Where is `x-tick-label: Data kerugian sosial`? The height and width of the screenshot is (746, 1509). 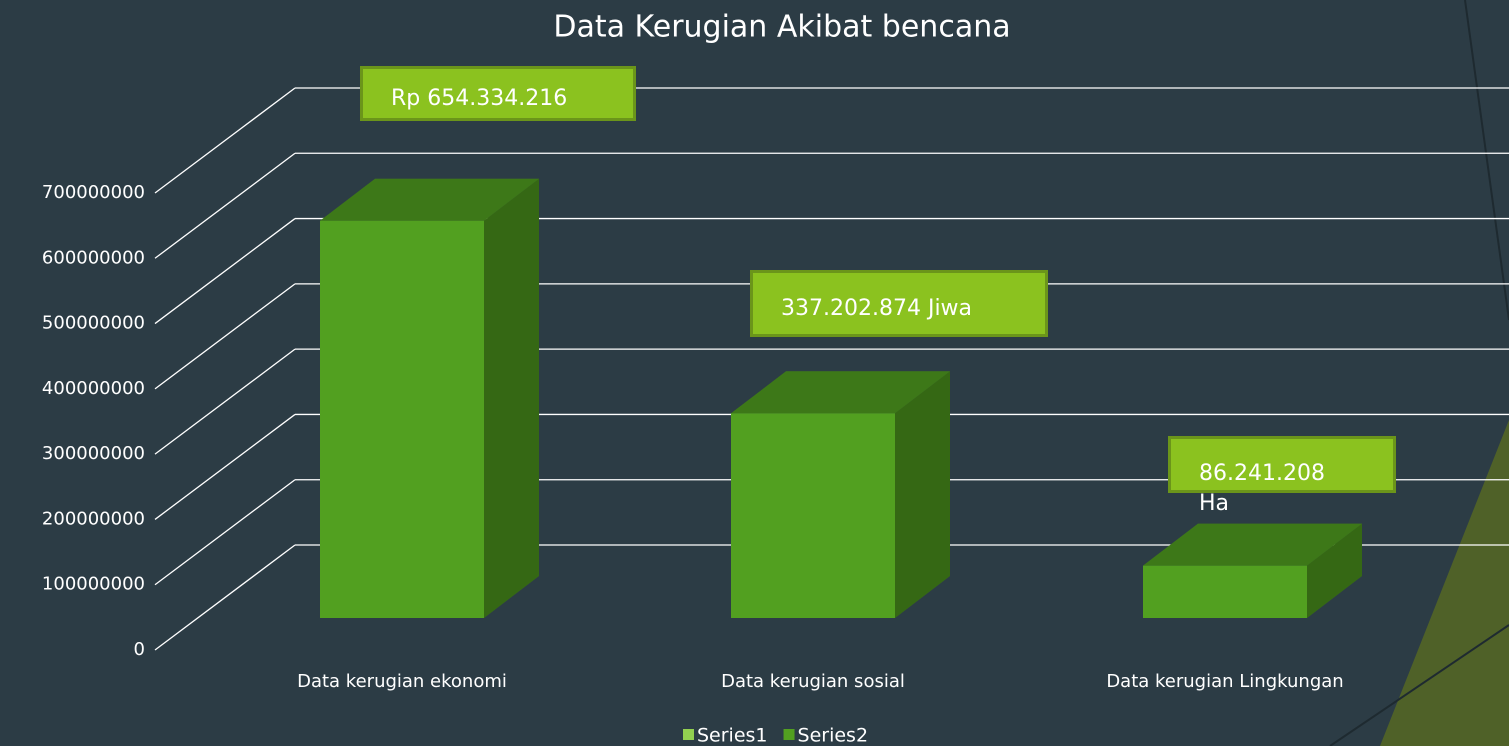 x-tick-label: Data kerugian sosial is located at coordinates (813, 681).